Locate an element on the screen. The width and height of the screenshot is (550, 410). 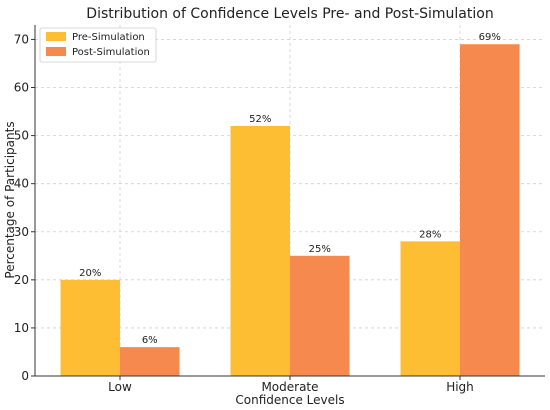
legend-frame is located at coordinates (98, 45).